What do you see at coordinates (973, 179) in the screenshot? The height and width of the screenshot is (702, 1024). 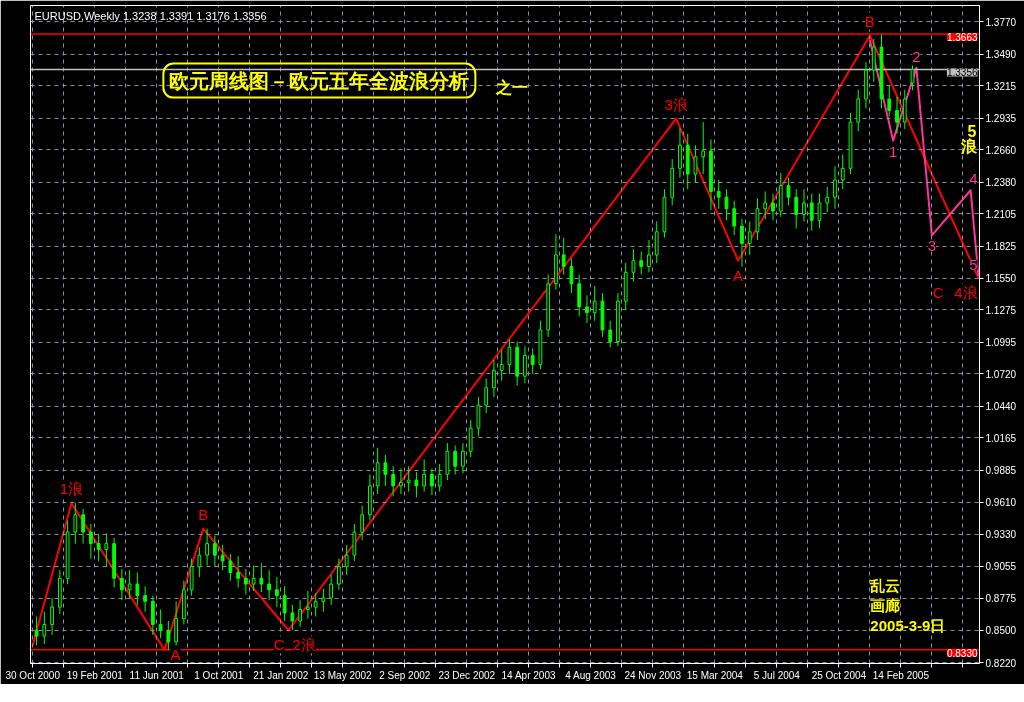 I see `annotation: 4` at bounding box center [973, 179].